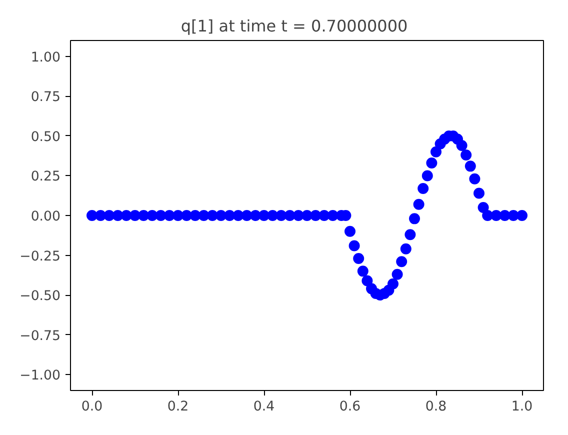 The height and width of the screenshot is (435, 568). I want to click on x-tick-label: 0.4, so click(264, 407).